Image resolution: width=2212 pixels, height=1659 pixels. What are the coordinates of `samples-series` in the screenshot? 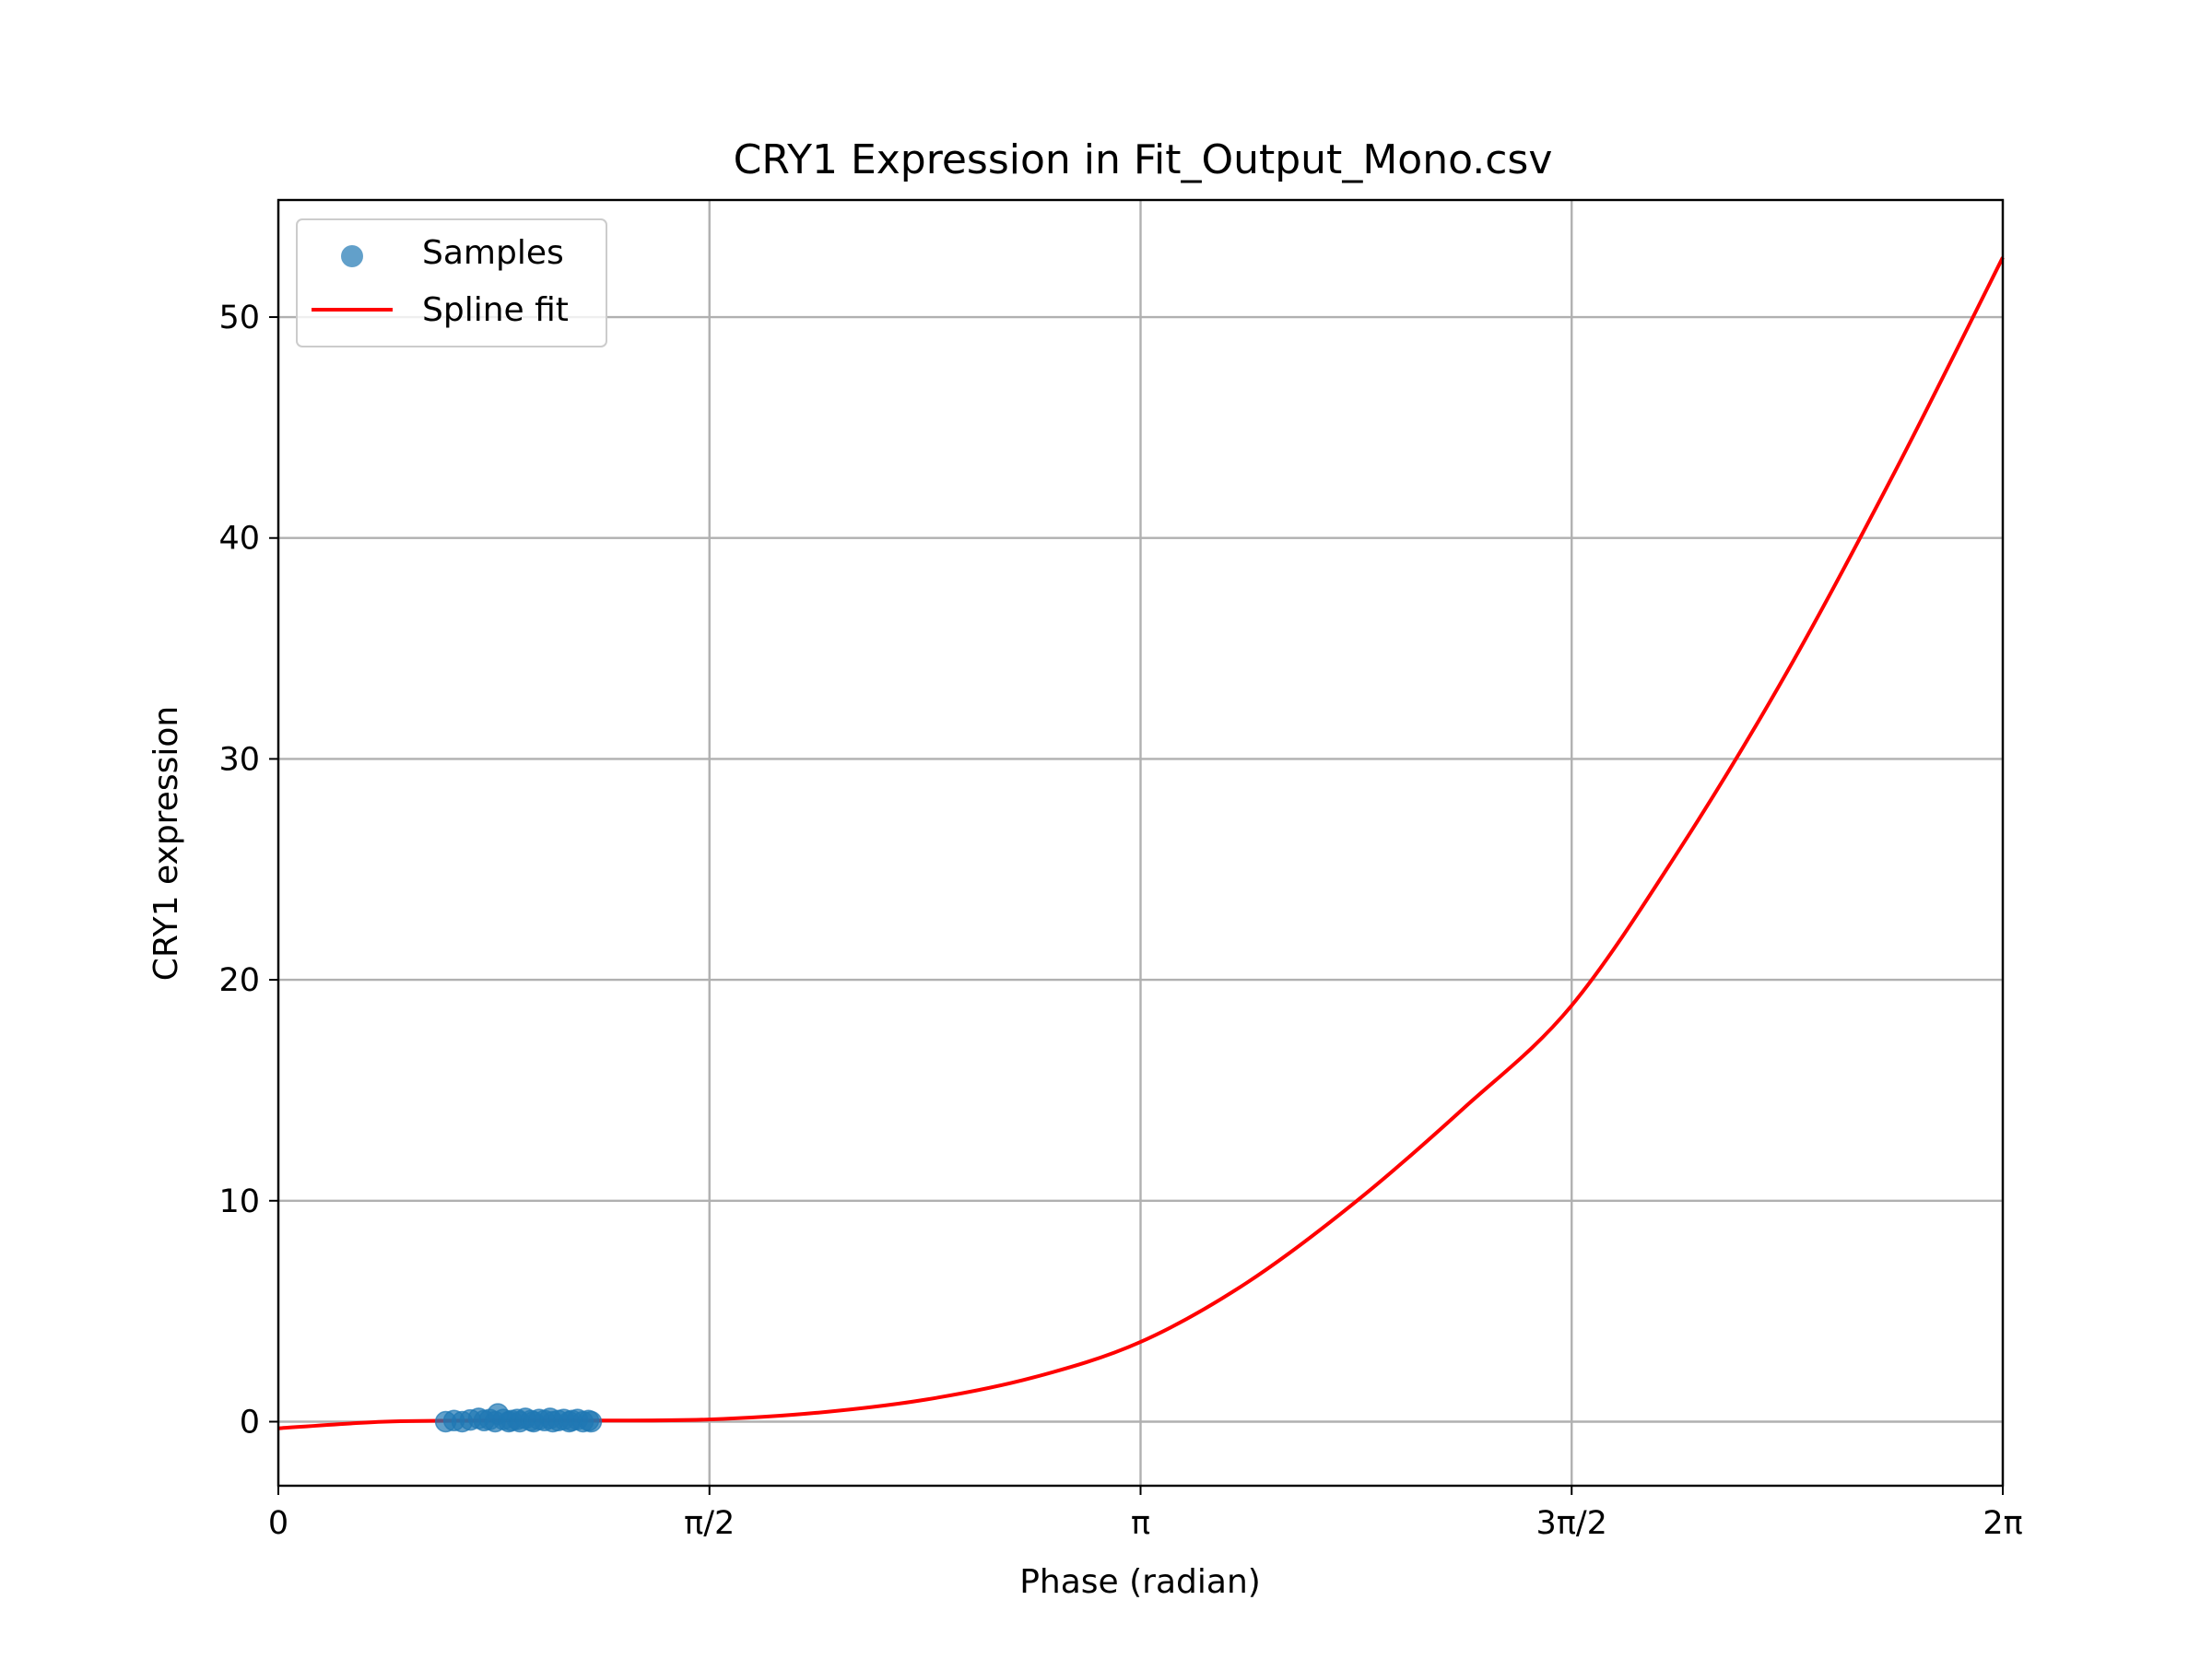 It's located at (518, 1418).